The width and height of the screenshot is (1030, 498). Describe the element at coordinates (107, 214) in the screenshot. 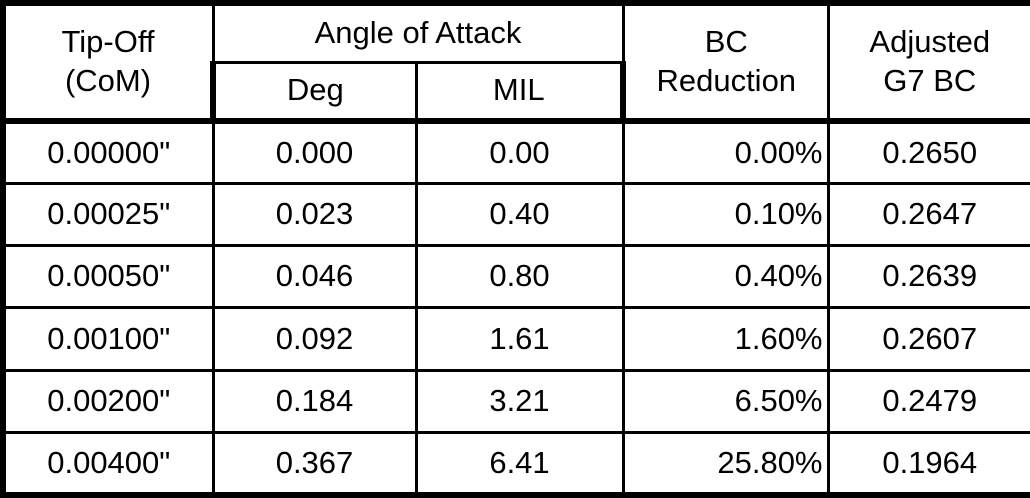

I see `cell-tip-off: 0.00025"` at that location.